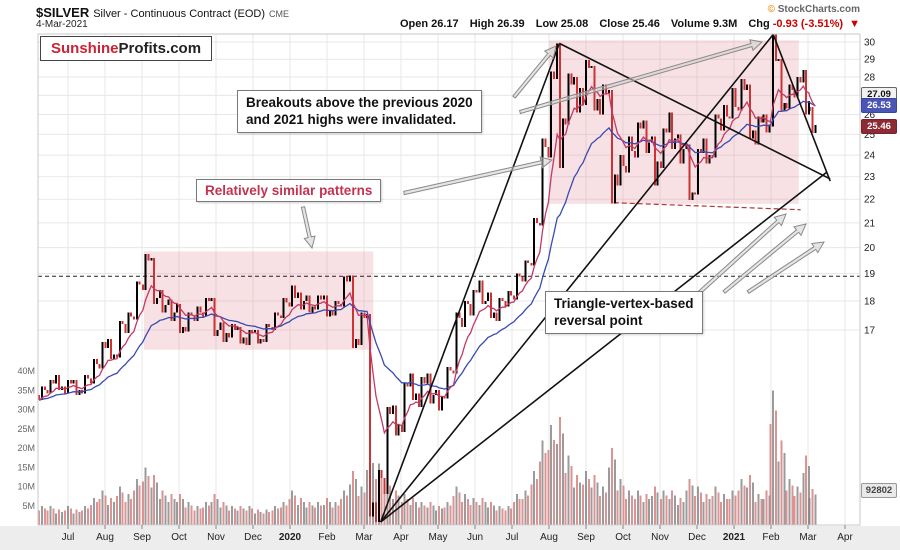 The width and height of the screenshot is (900, 550). I want to click on stockcharts-credit: © StockCharts.com, so click(814, 9).